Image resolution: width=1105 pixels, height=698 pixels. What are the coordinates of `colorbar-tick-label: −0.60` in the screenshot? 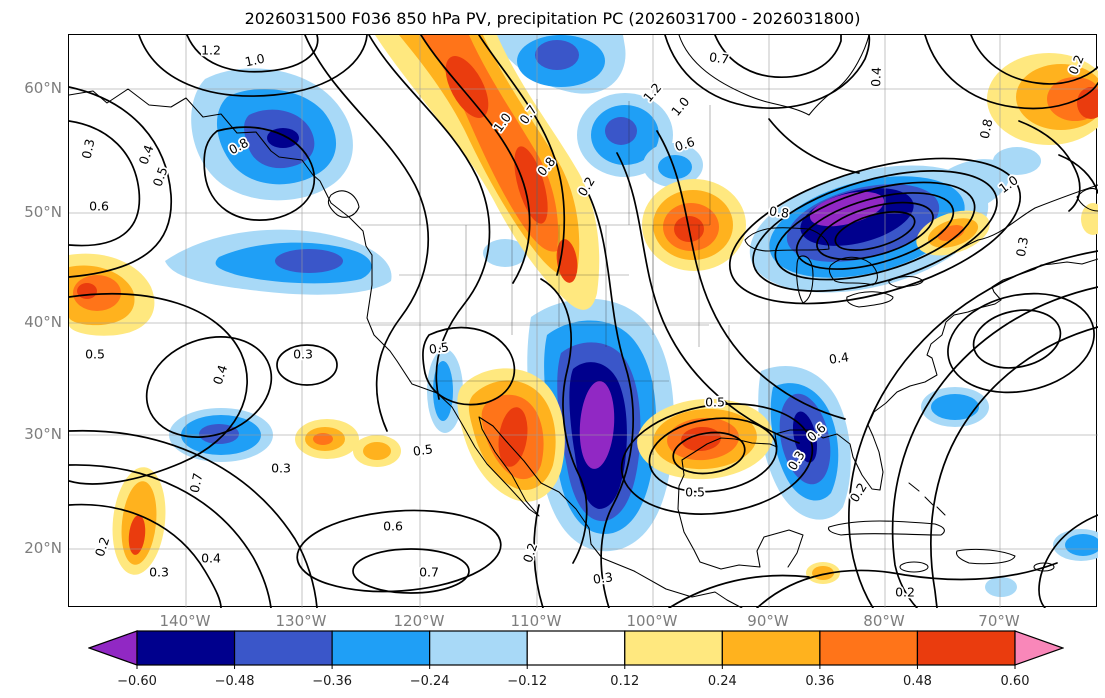 It's located at (137, 681).